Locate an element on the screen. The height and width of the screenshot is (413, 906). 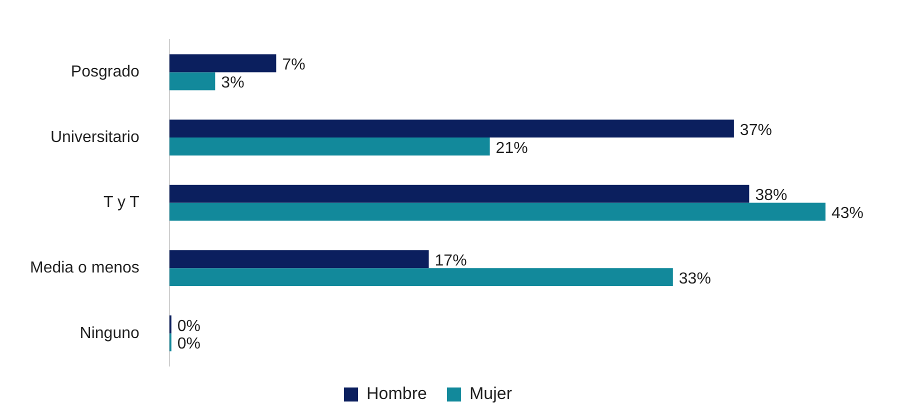
y-tick-label: T y T is located at coordinates (122, 203).